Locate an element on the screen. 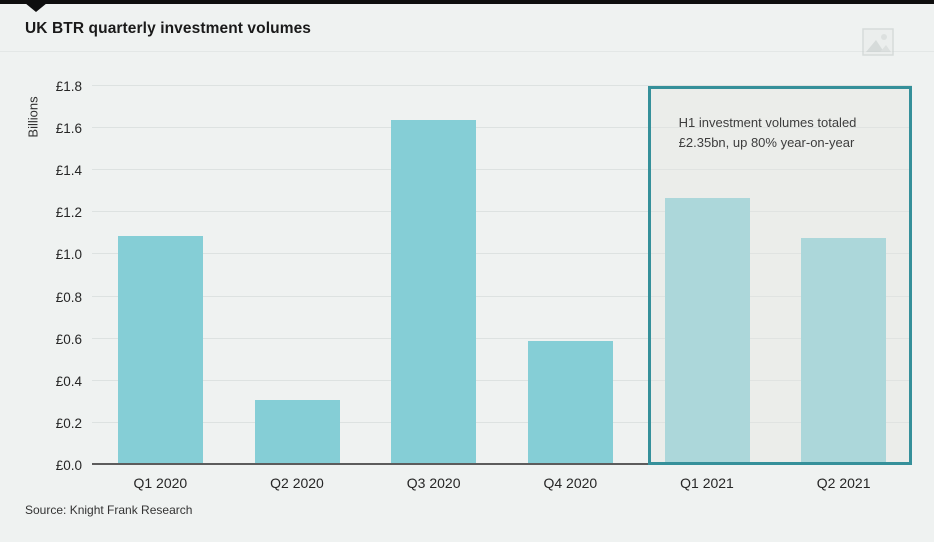  x-axis-baseline is located at coordinates (502, 464).